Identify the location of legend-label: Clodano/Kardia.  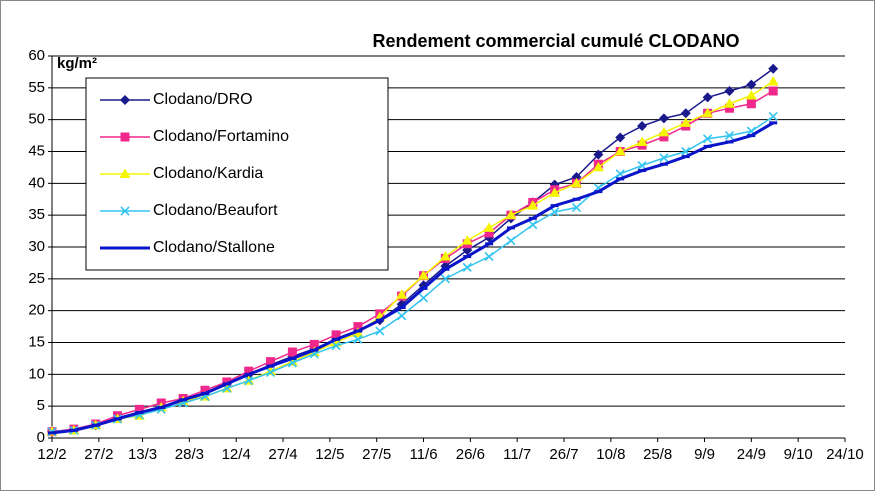
(208, 173).